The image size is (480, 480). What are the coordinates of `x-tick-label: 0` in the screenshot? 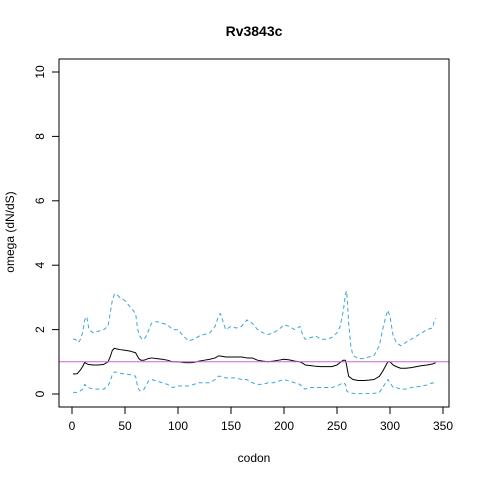 It's located at (72, 426).